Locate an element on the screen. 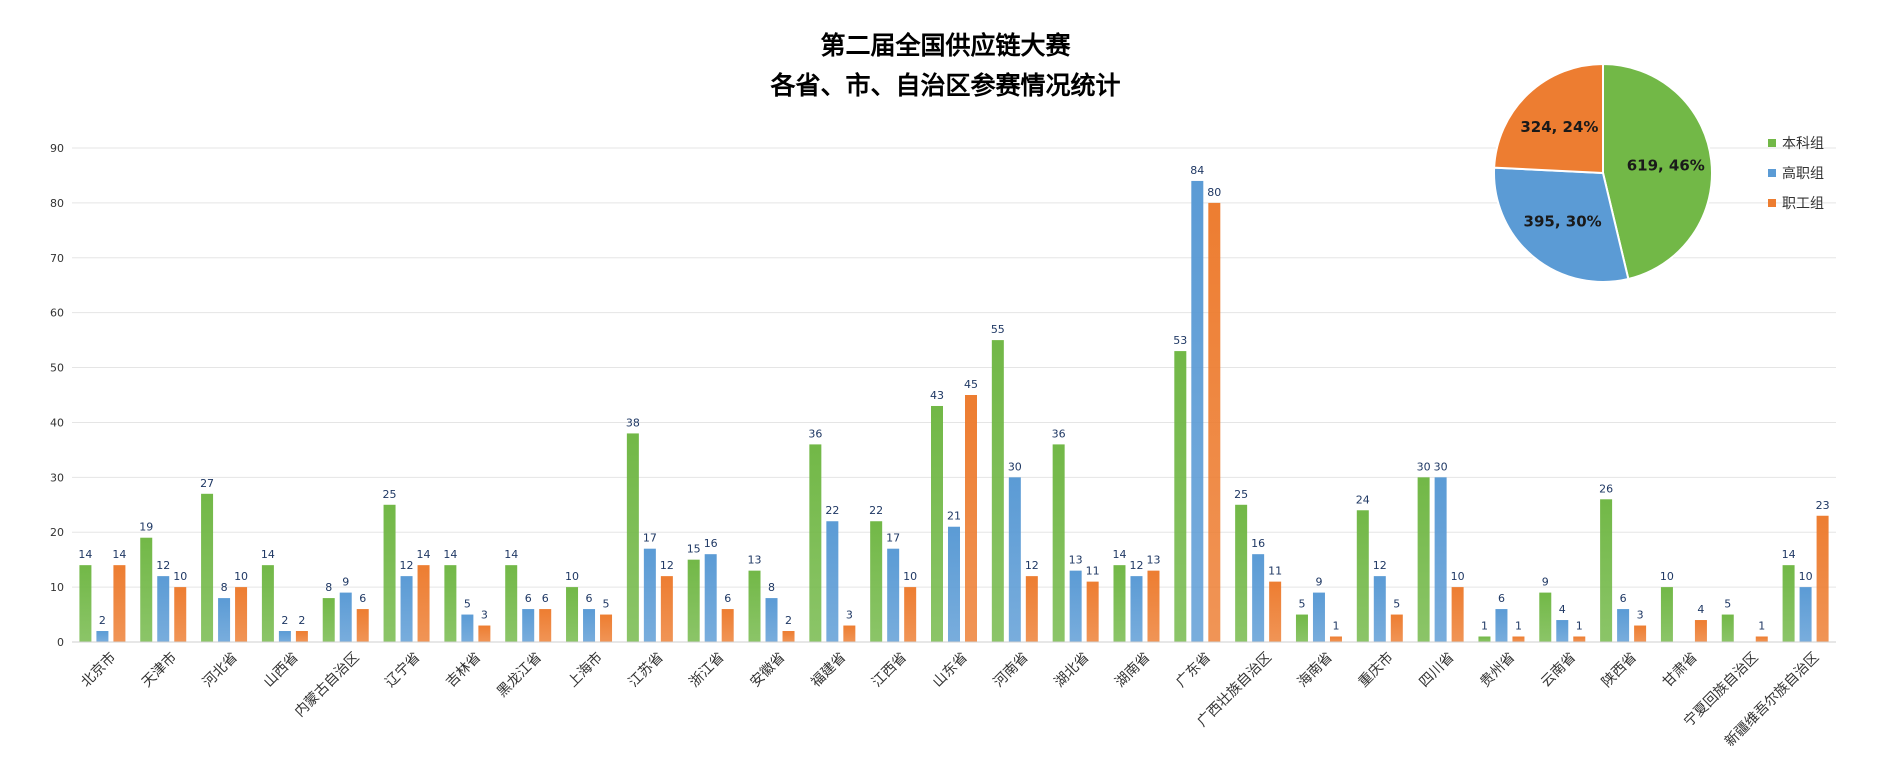 This screenshot has height=777, width=1891. x-tick-label: 陕西省 is located at coordinates (1619, 670).